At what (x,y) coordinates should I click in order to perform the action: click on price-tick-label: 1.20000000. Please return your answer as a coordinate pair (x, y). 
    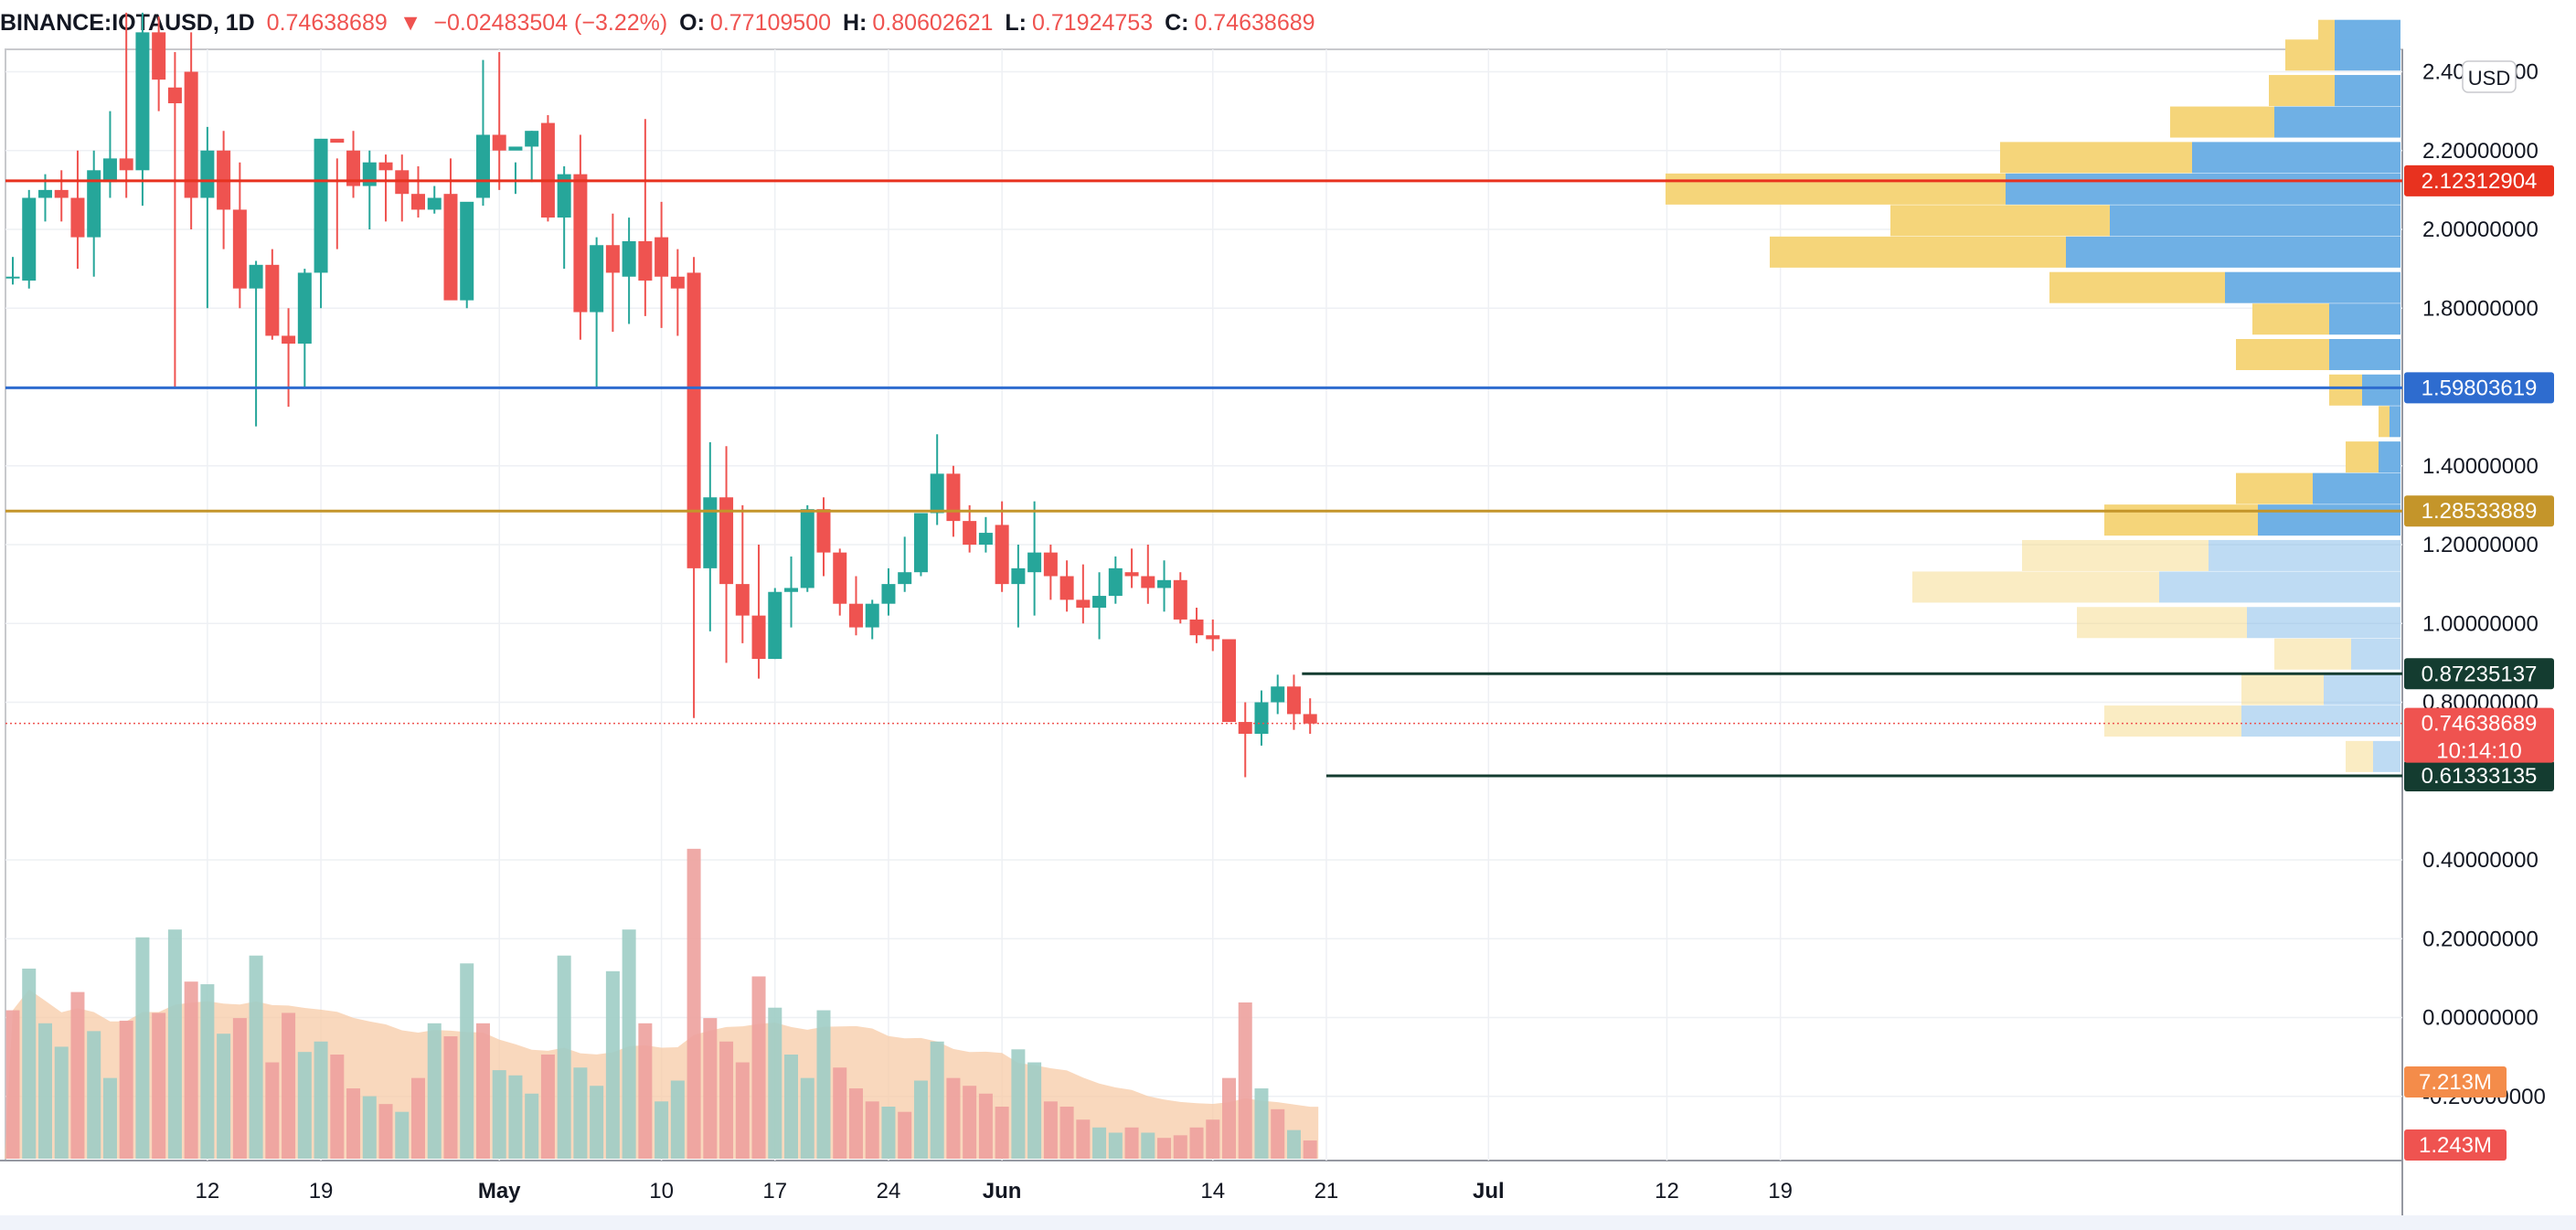
    Looking at the image, I should click on (2481, 545).